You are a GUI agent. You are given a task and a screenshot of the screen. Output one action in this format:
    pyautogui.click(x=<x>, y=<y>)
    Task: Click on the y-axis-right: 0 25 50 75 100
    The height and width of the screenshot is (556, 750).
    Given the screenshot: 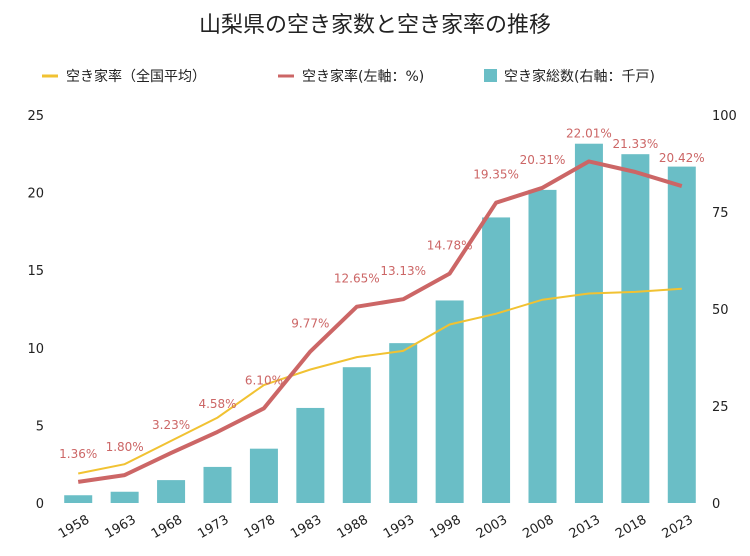 What is the action you would take?
    pyautogui.click(x=724, y=310)
    